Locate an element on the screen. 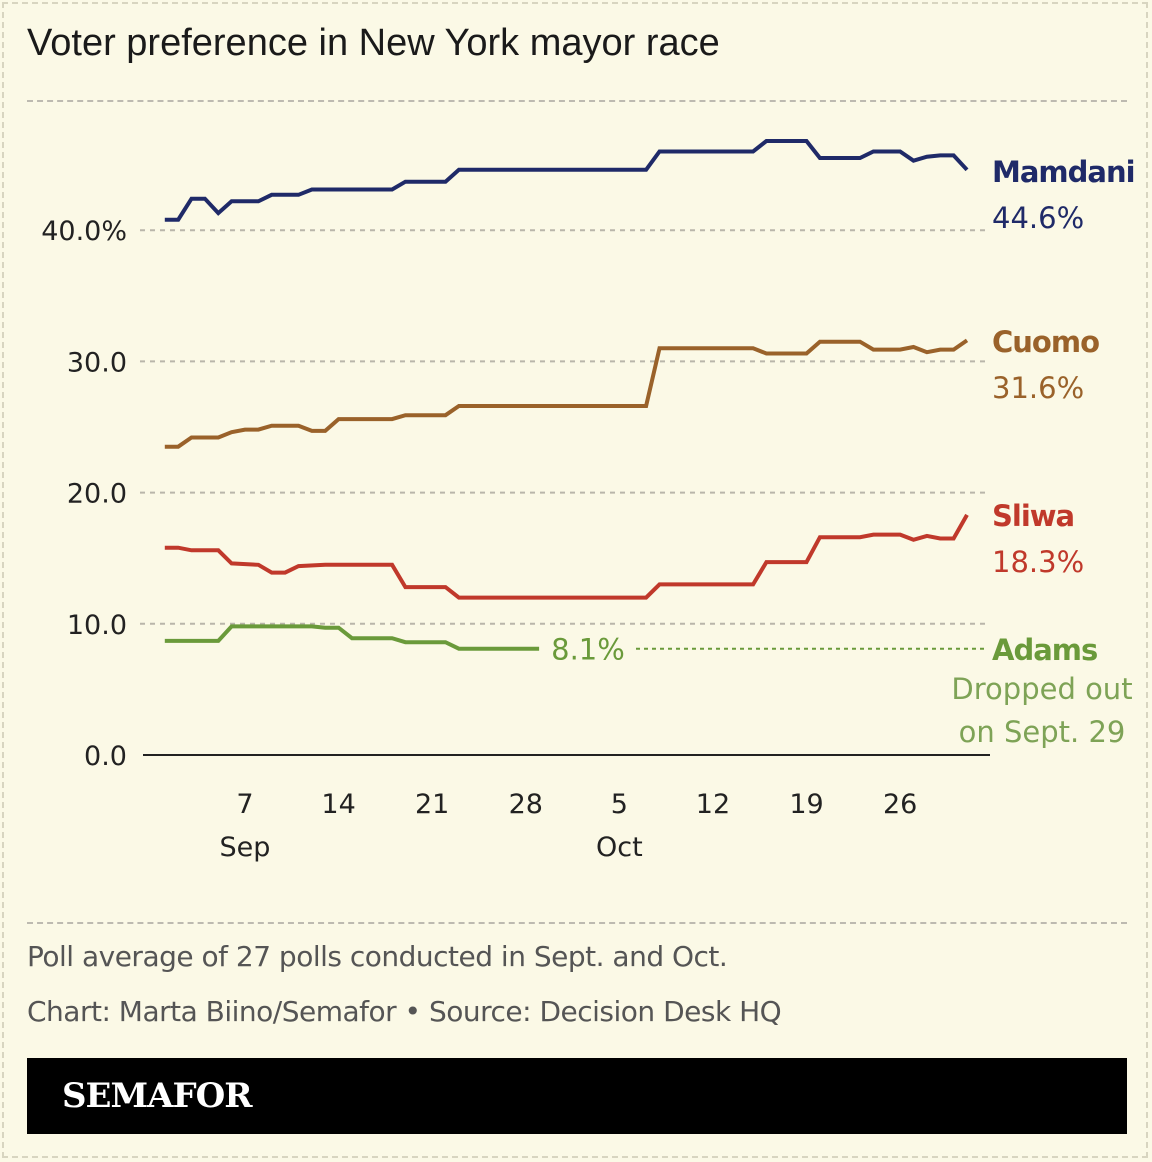  series-label-sliwa: Sliwa is located at coordinates (1033, 516).